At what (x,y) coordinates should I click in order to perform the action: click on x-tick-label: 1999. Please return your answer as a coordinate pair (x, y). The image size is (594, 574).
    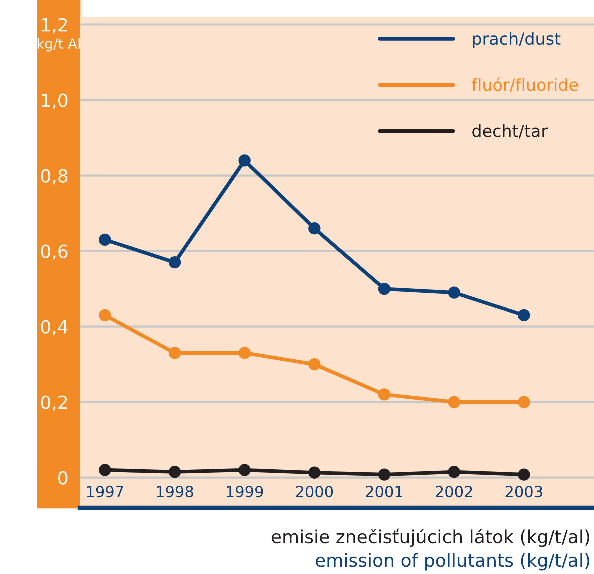
    Looking at the image, I should click on (245, 492).